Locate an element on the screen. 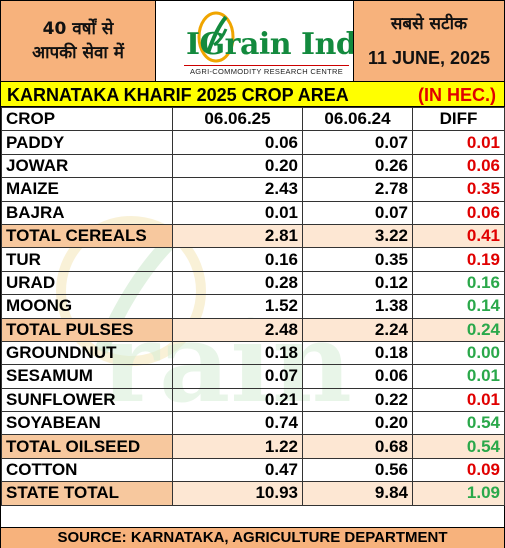  area-2025: 0.01 is located at coordinates (237, 212).